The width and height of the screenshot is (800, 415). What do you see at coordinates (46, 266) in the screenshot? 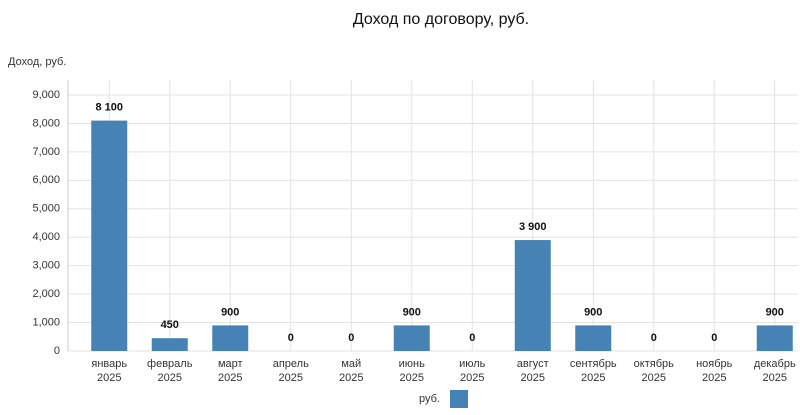
I see `y-tick-label: 3,000` at bounding box center [46, 266].